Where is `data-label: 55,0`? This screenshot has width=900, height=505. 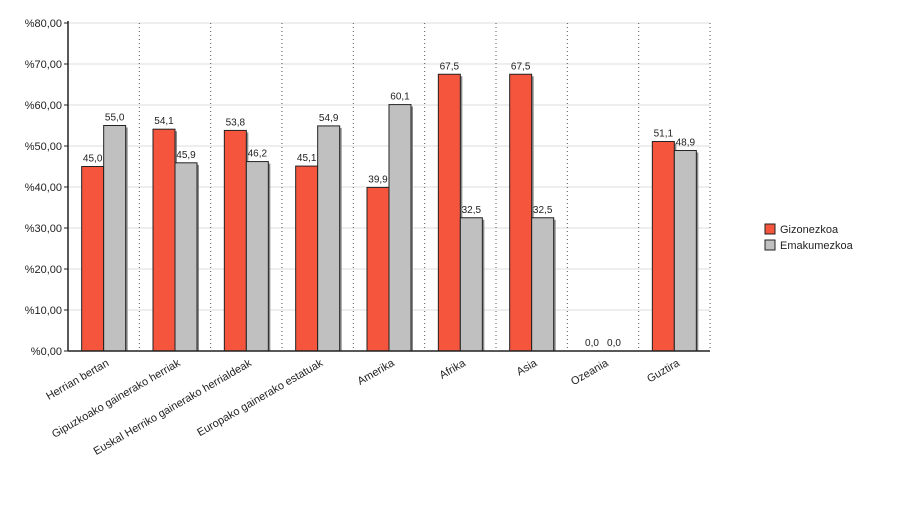
data-label: 55,0 is located at coordinates (115, 118).